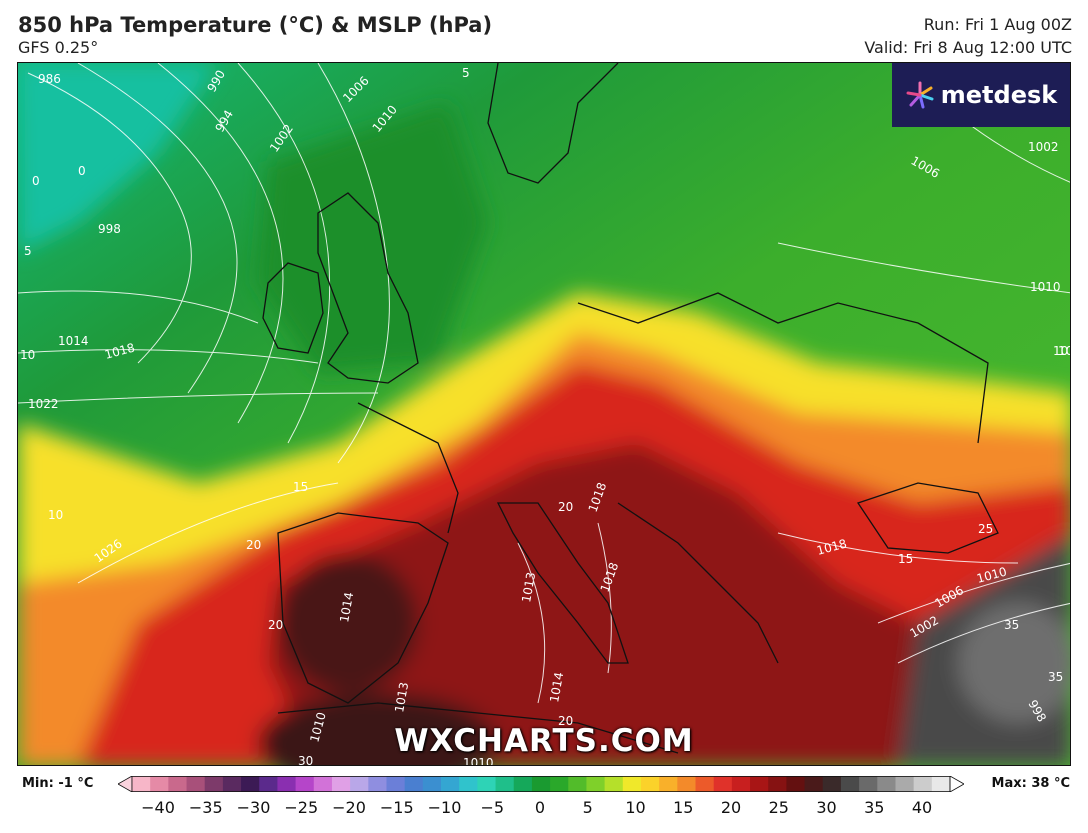 This screenshot has width=1088, height=833. What do you see at coordinates (301, 807) in the screenshot?
I see `colorbar-tick-label: −25` at bounding box center [301, 807].